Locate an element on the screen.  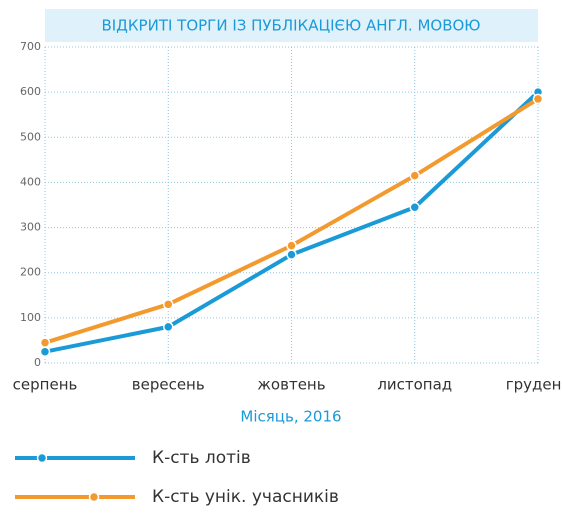
y-tick-label: 100 is located at coordinates (30, 317).